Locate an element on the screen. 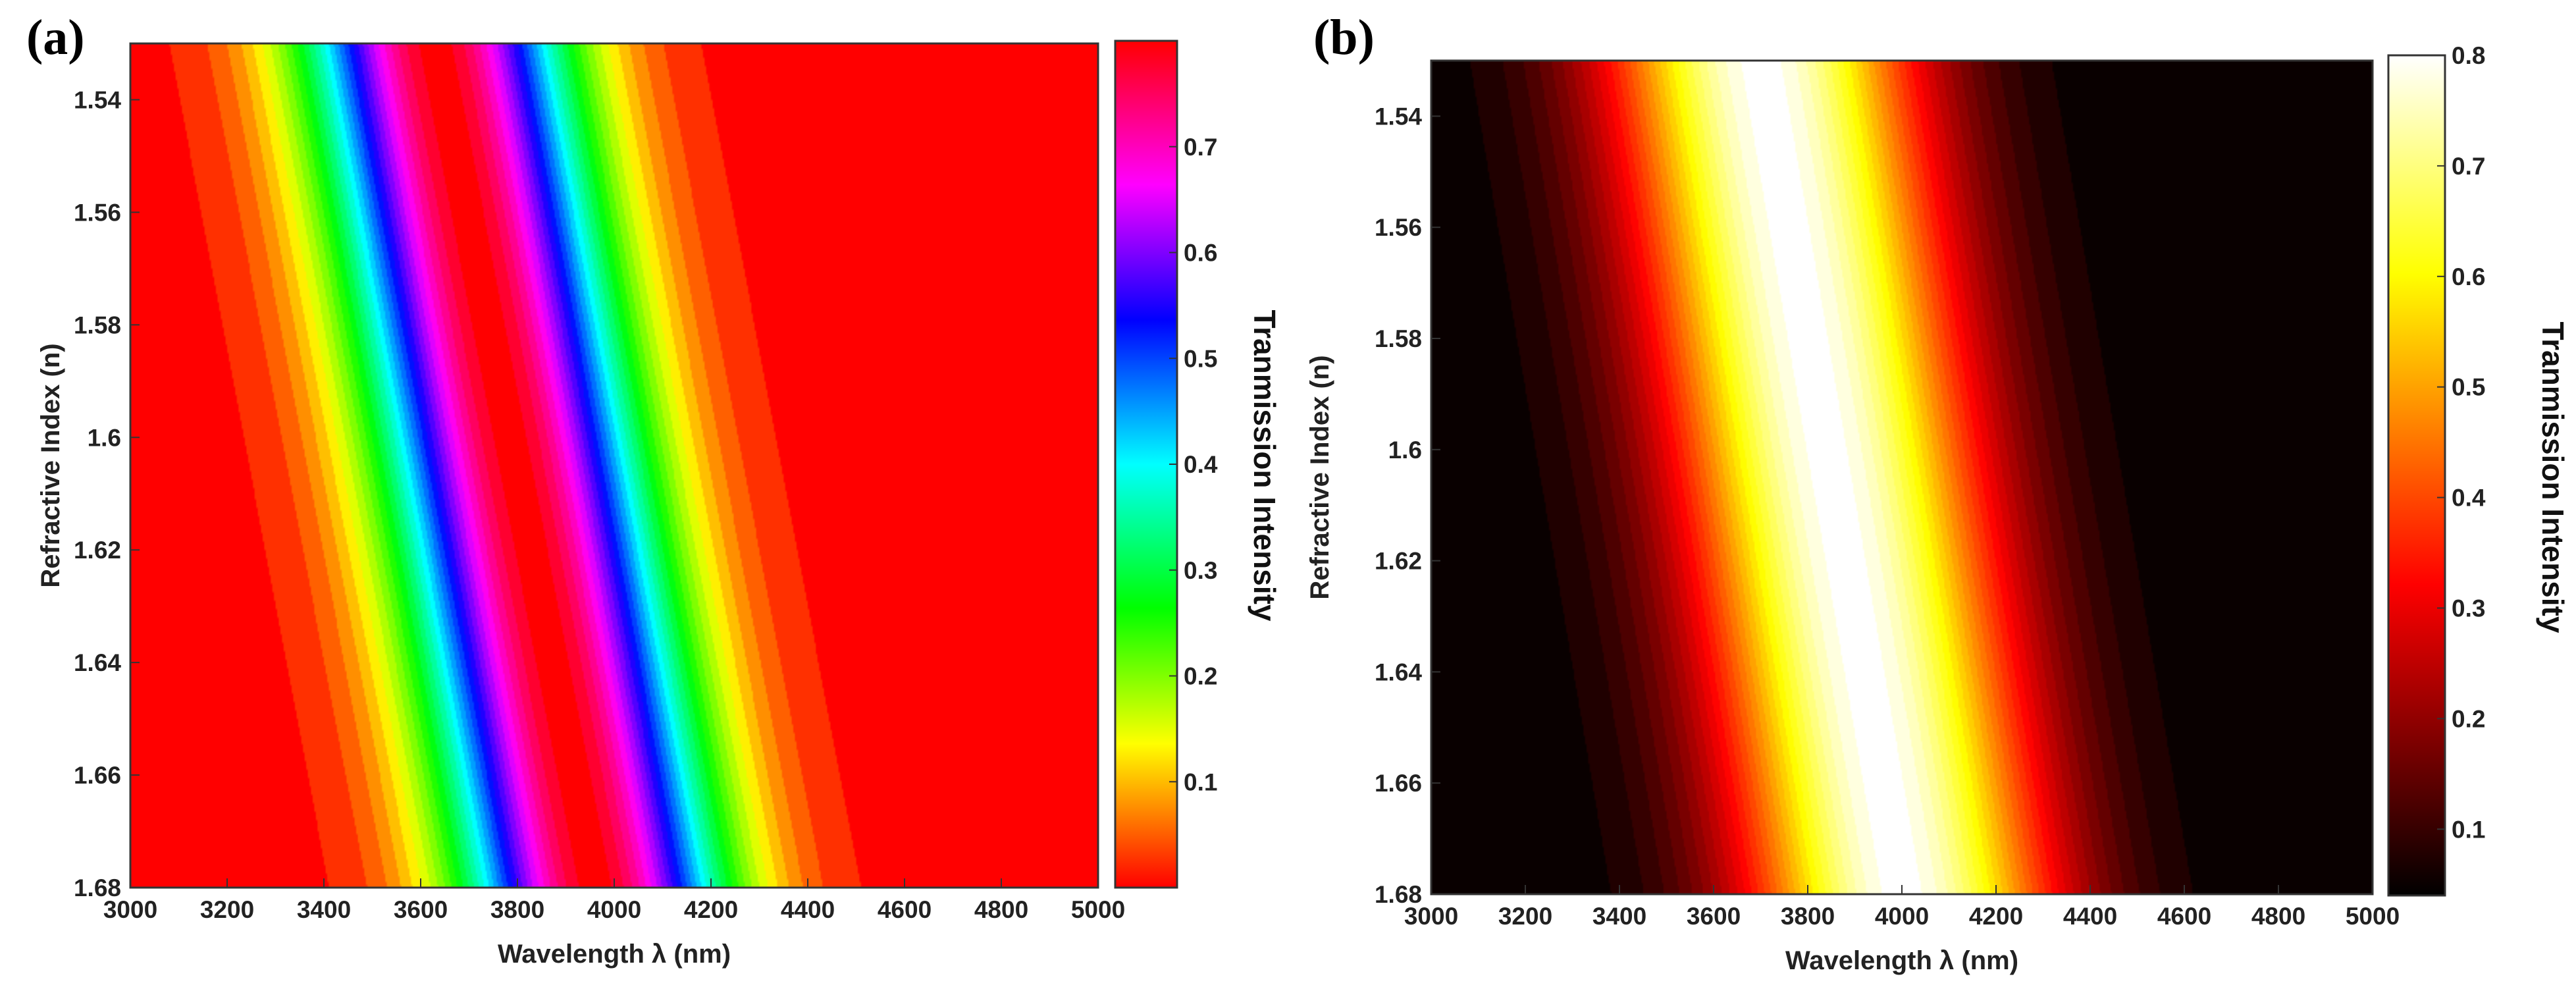 The image size is (2576, 989). y-axis-title-b: Refractive Index (n) is located at coordinates (1319, 477).